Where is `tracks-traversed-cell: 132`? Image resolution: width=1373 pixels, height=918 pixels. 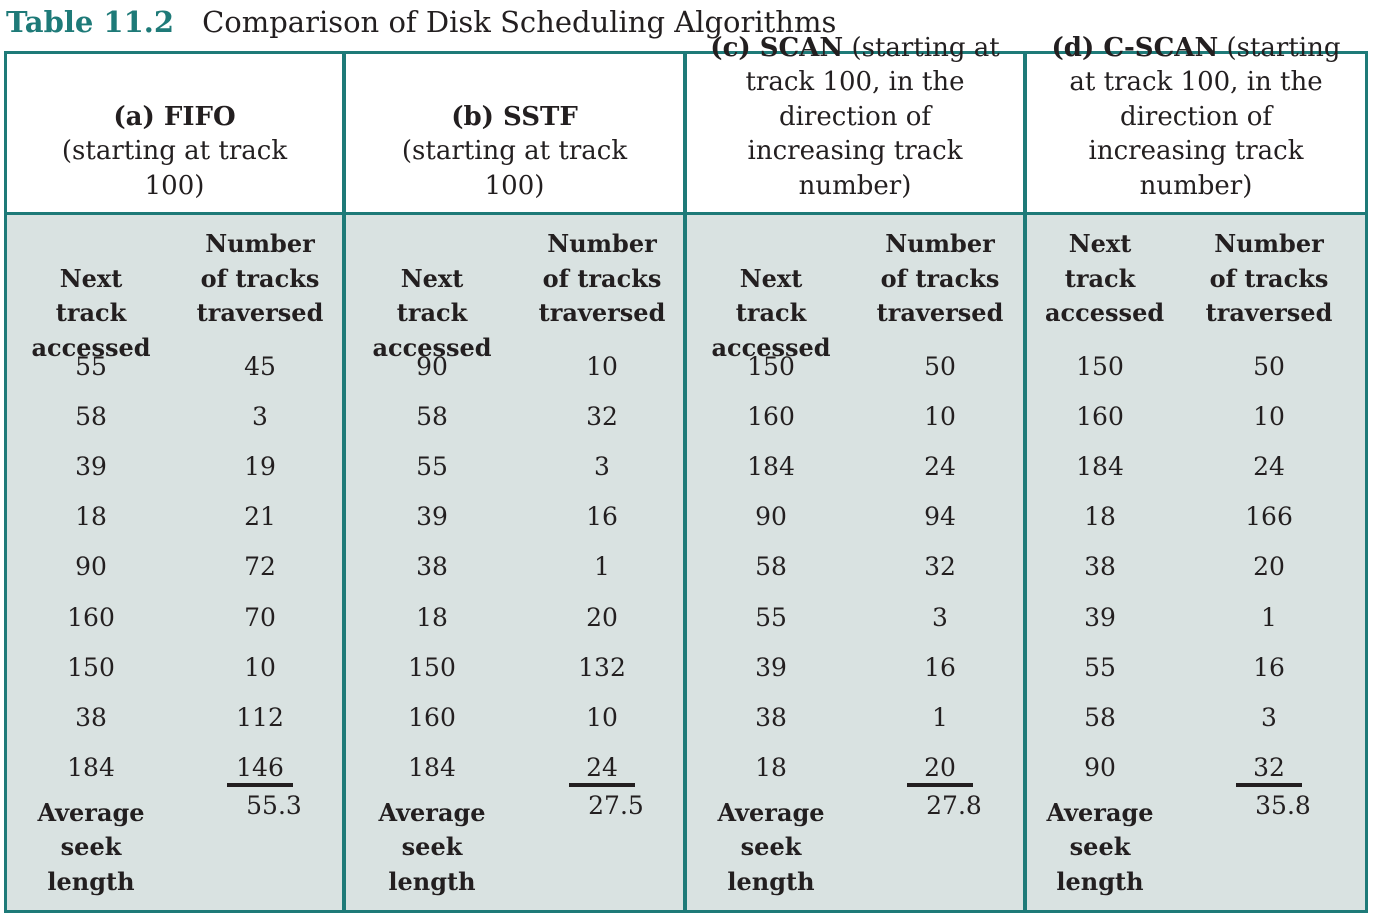 tracks-traversed-cell: 132 is located at coordinates (602, 667).